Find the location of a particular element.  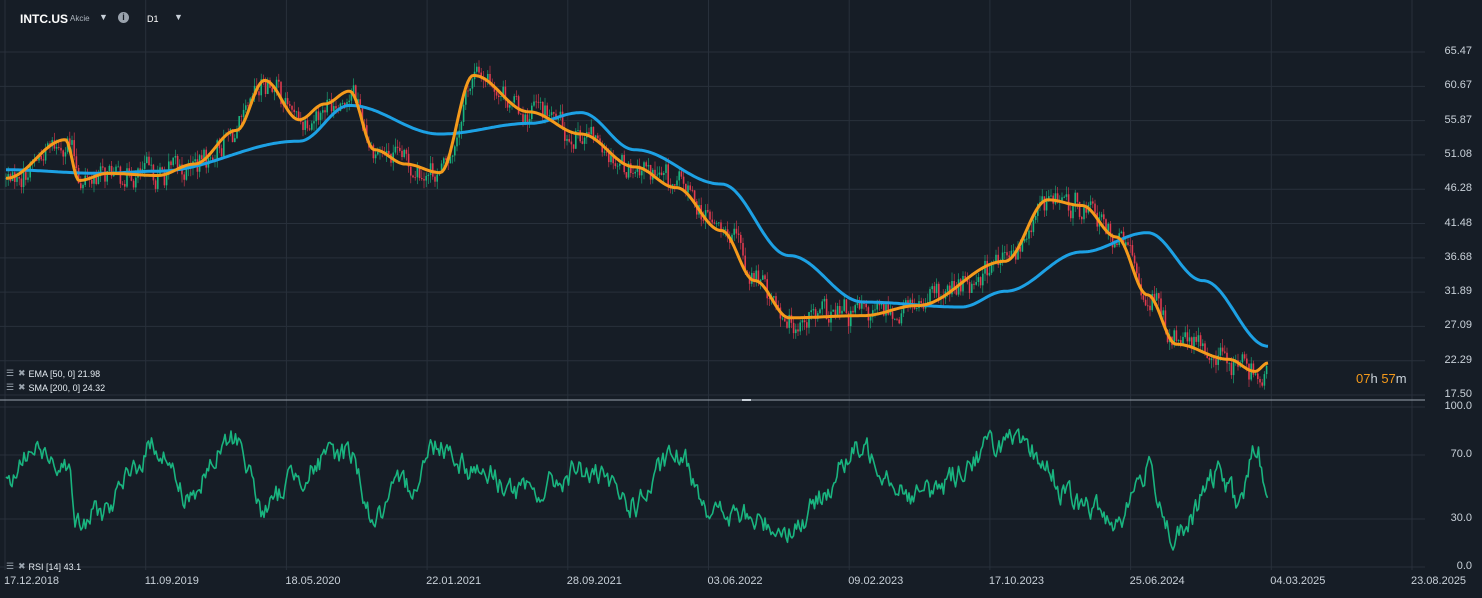

countdown-hours: 07 is located at coordinates (1363, 378).